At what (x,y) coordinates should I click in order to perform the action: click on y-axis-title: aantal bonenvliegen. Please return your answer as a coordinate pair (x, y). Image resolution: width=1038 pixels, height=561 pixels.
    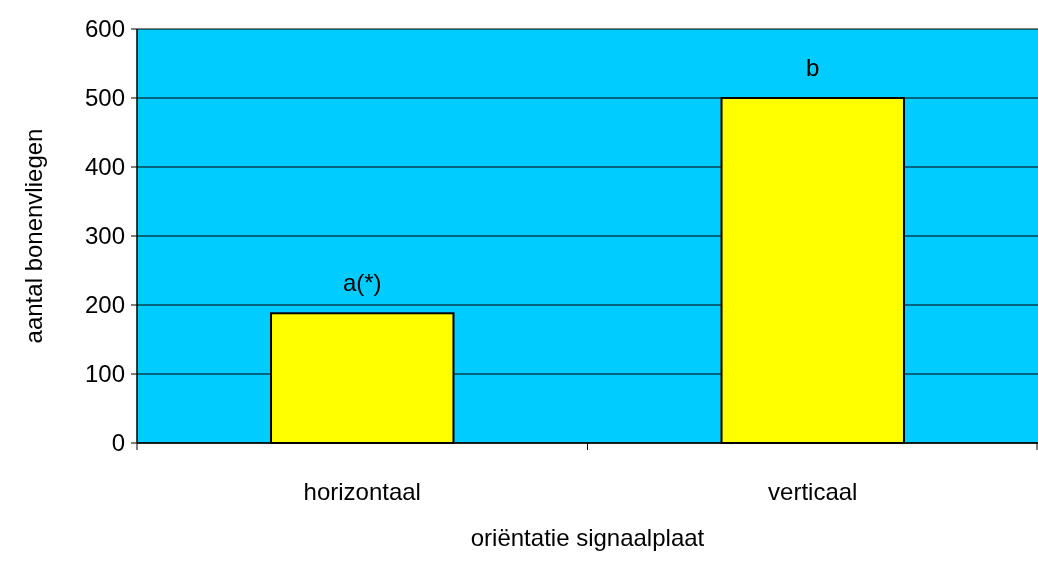
    Looking at the image, I should click on (33, 236).